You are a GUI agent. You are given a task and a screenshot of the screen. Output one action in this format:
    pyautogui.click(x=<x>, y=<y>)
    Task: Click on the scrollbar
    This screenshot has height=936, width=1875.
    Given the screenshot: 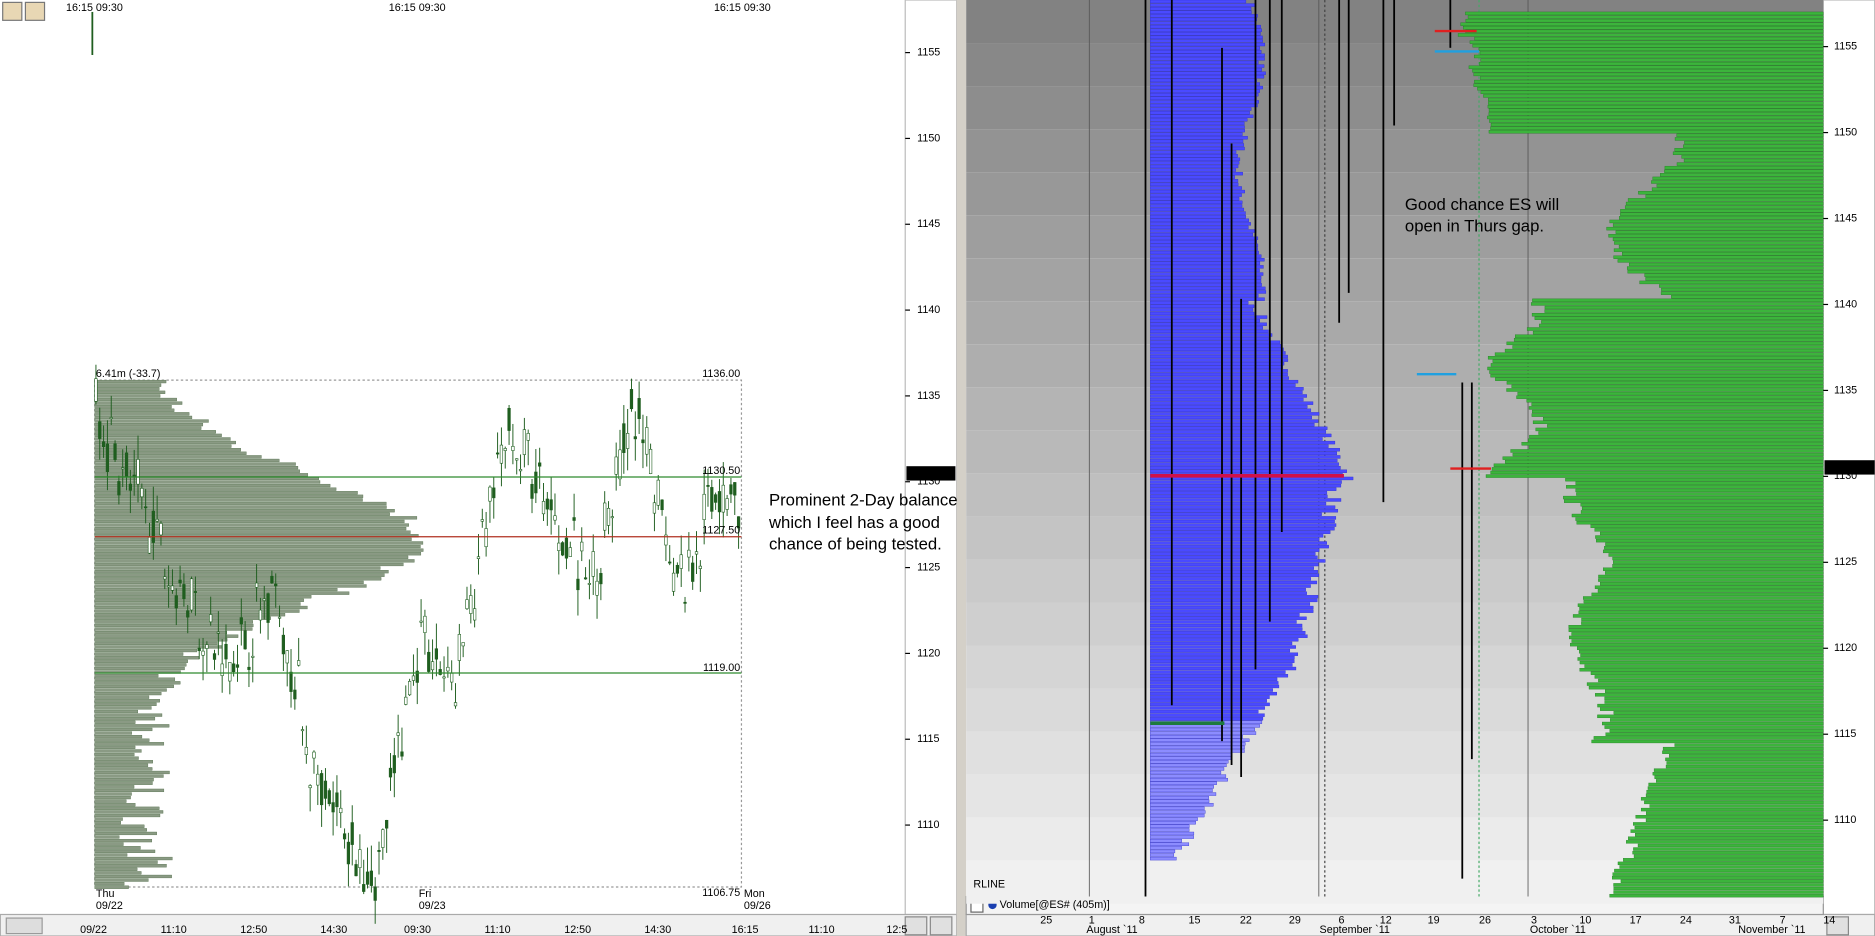 What is the action you would take?
    pyautogui.click(x=24, y=926)
    